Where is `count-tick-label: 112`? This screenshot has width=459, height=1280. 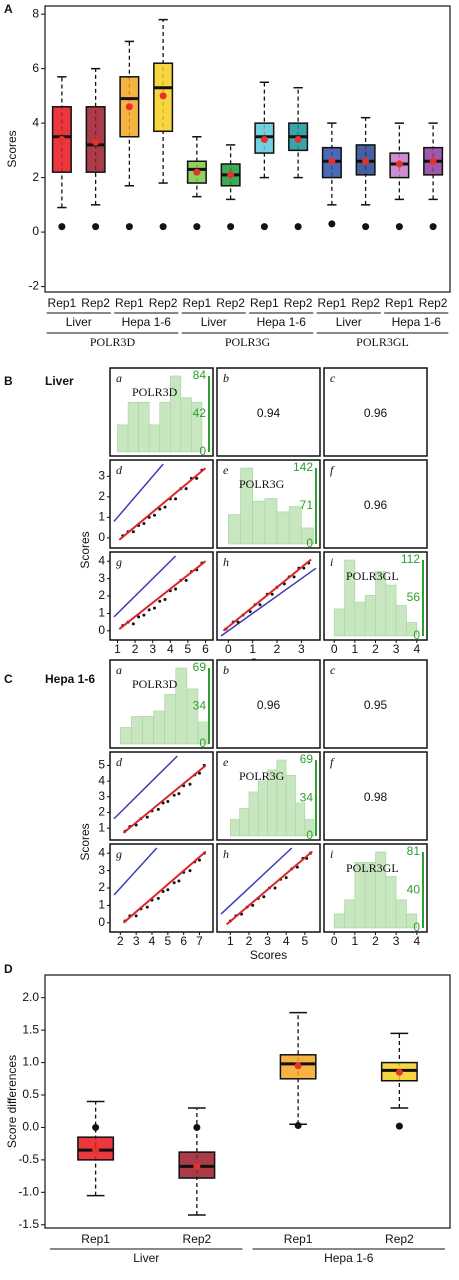 count-tick-label: 112 is located at coordinates (410, 559).